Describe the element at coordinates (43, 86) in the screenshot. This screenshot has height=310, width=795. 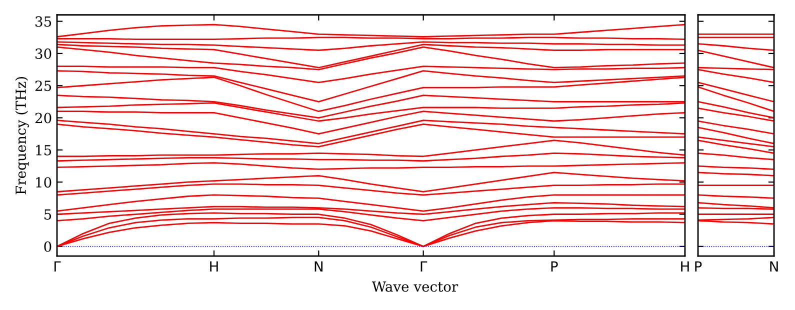
I see `y-tick-label: 25` at that location.